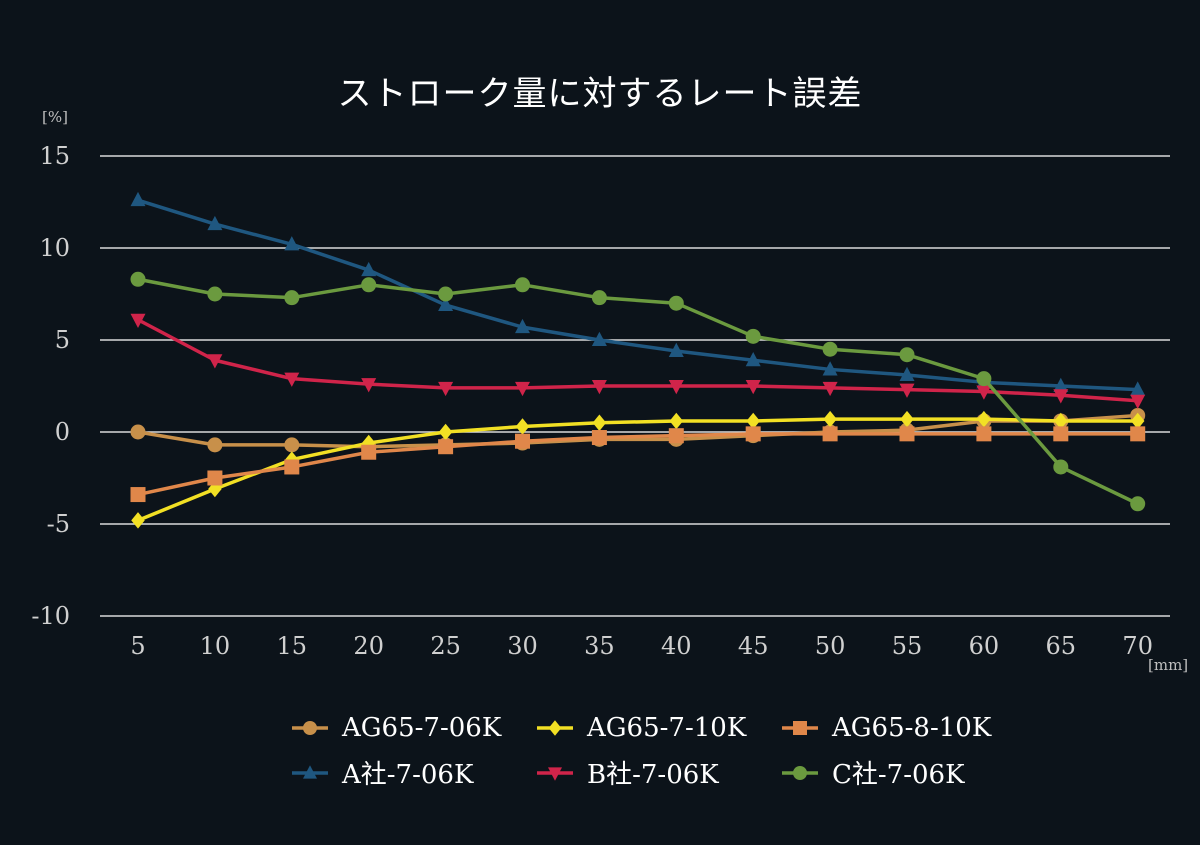  What do you see at coordinates (58, 524) in the screenshot?
I see `y-tick-label: -5` at bounding box center [58, 524].